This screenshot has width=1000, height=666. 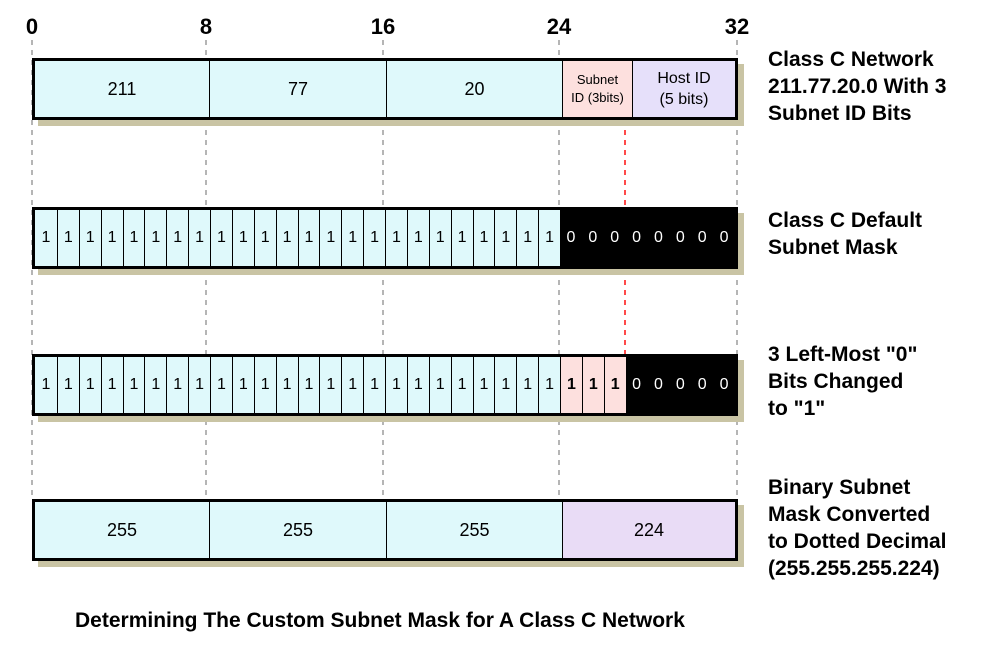 I want to click on scale-label-32: 32, so click(x=737, y=26).